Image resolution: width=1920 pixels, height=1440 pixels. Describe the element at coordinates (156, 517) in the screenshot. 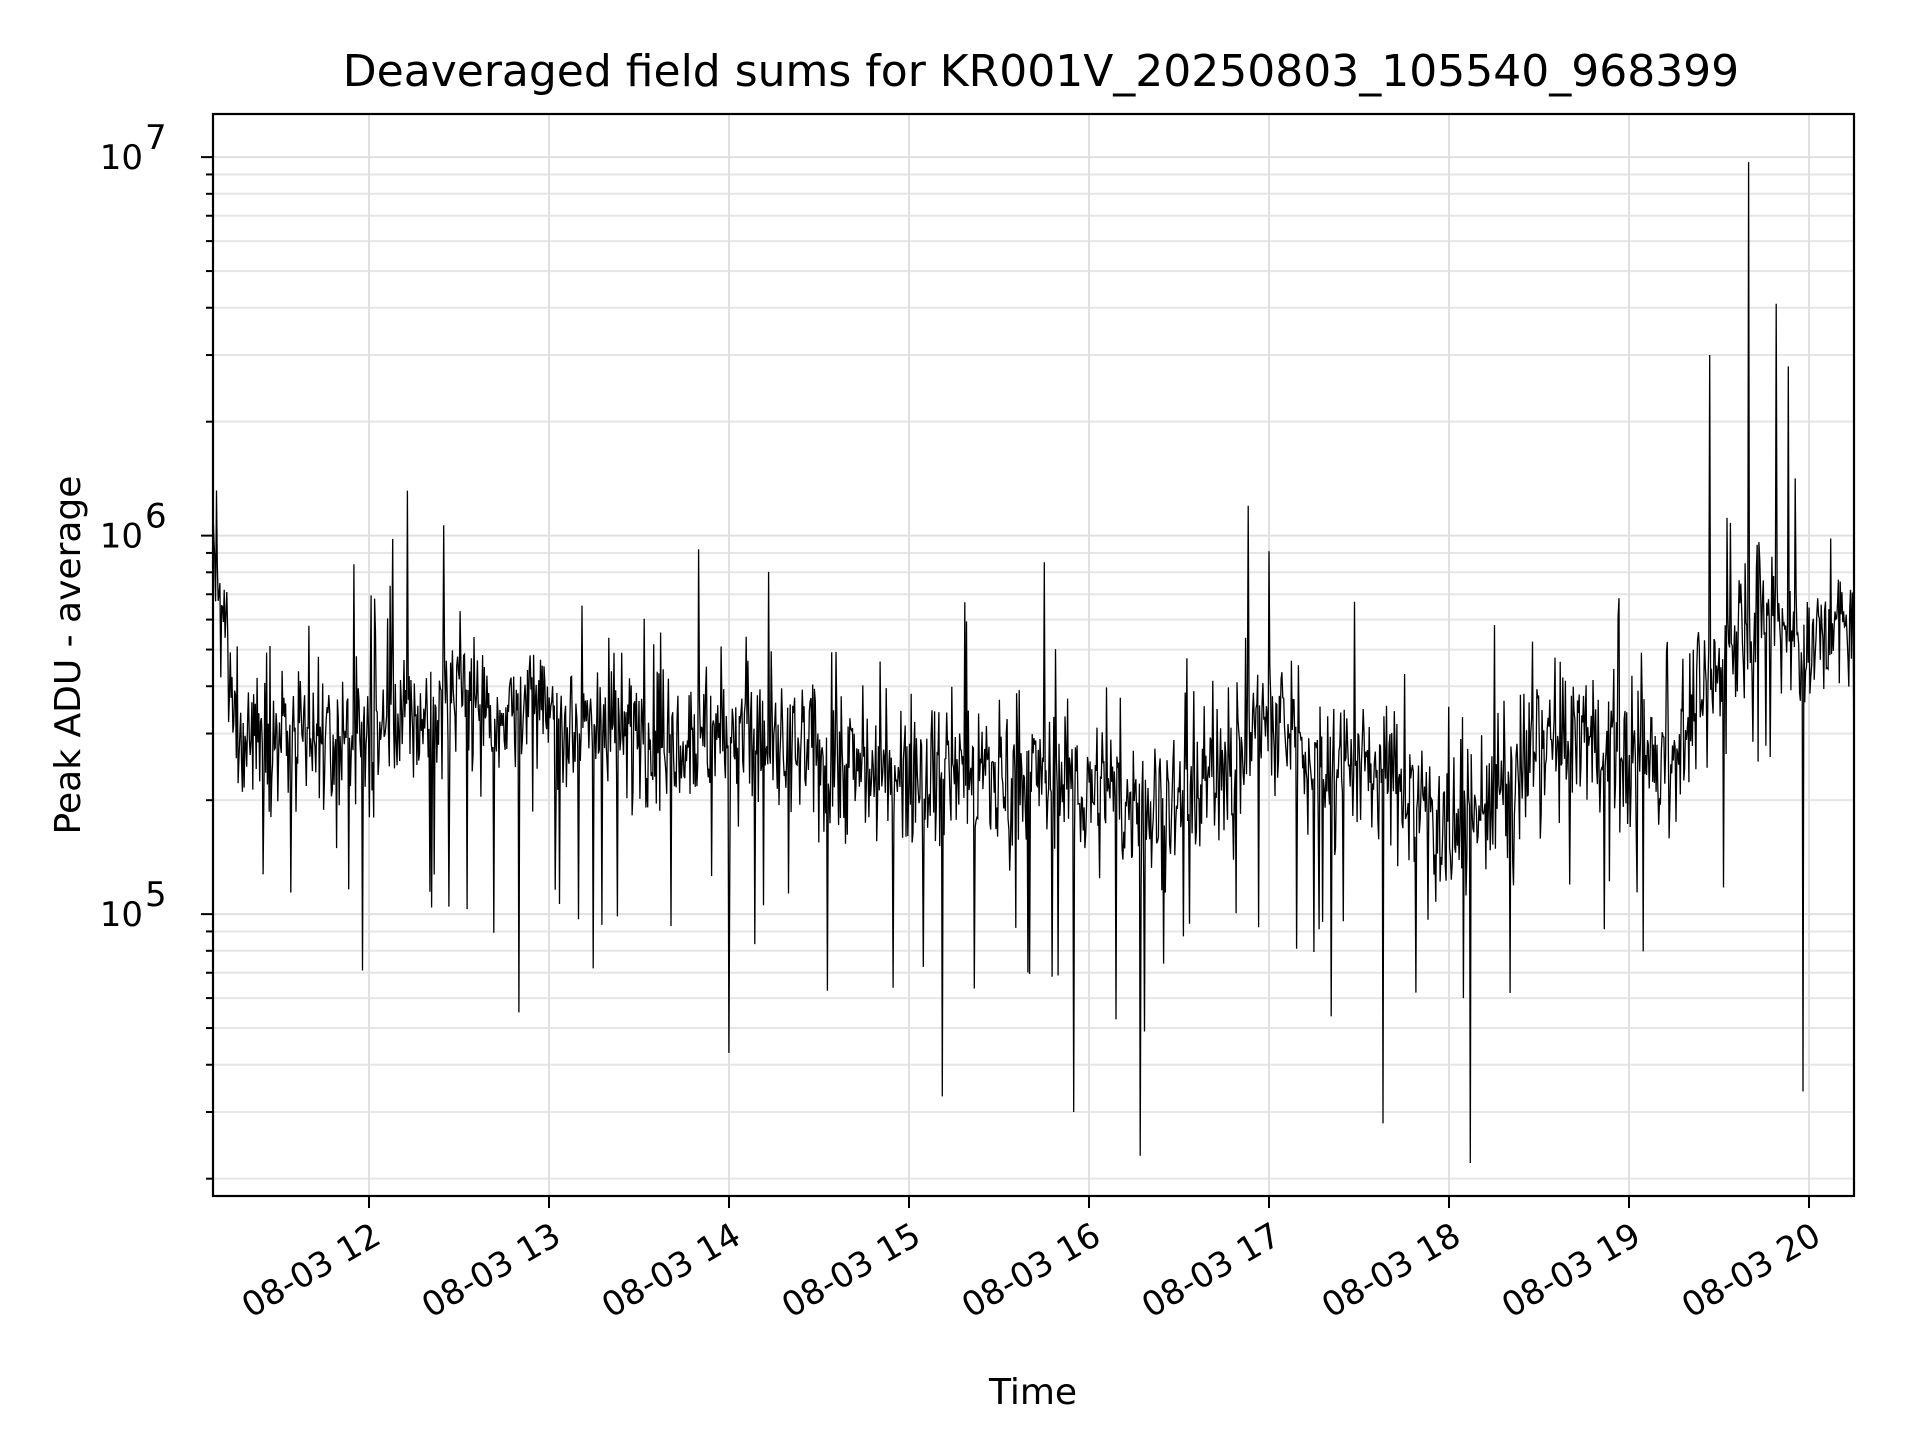

I see `y-tick-exponent: 6` at that location.